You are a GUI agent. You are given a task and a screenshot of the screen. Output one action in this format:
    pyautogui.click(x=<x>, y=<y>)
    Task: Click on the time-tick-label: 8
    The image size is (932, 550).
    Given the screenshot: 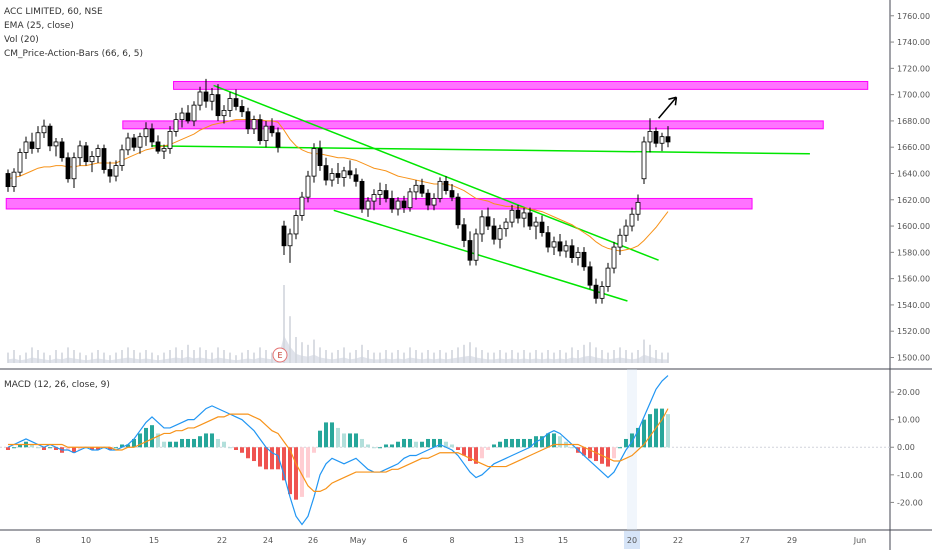 What is the action you would take?
    pyautogui.click(x=451, y=540)
    